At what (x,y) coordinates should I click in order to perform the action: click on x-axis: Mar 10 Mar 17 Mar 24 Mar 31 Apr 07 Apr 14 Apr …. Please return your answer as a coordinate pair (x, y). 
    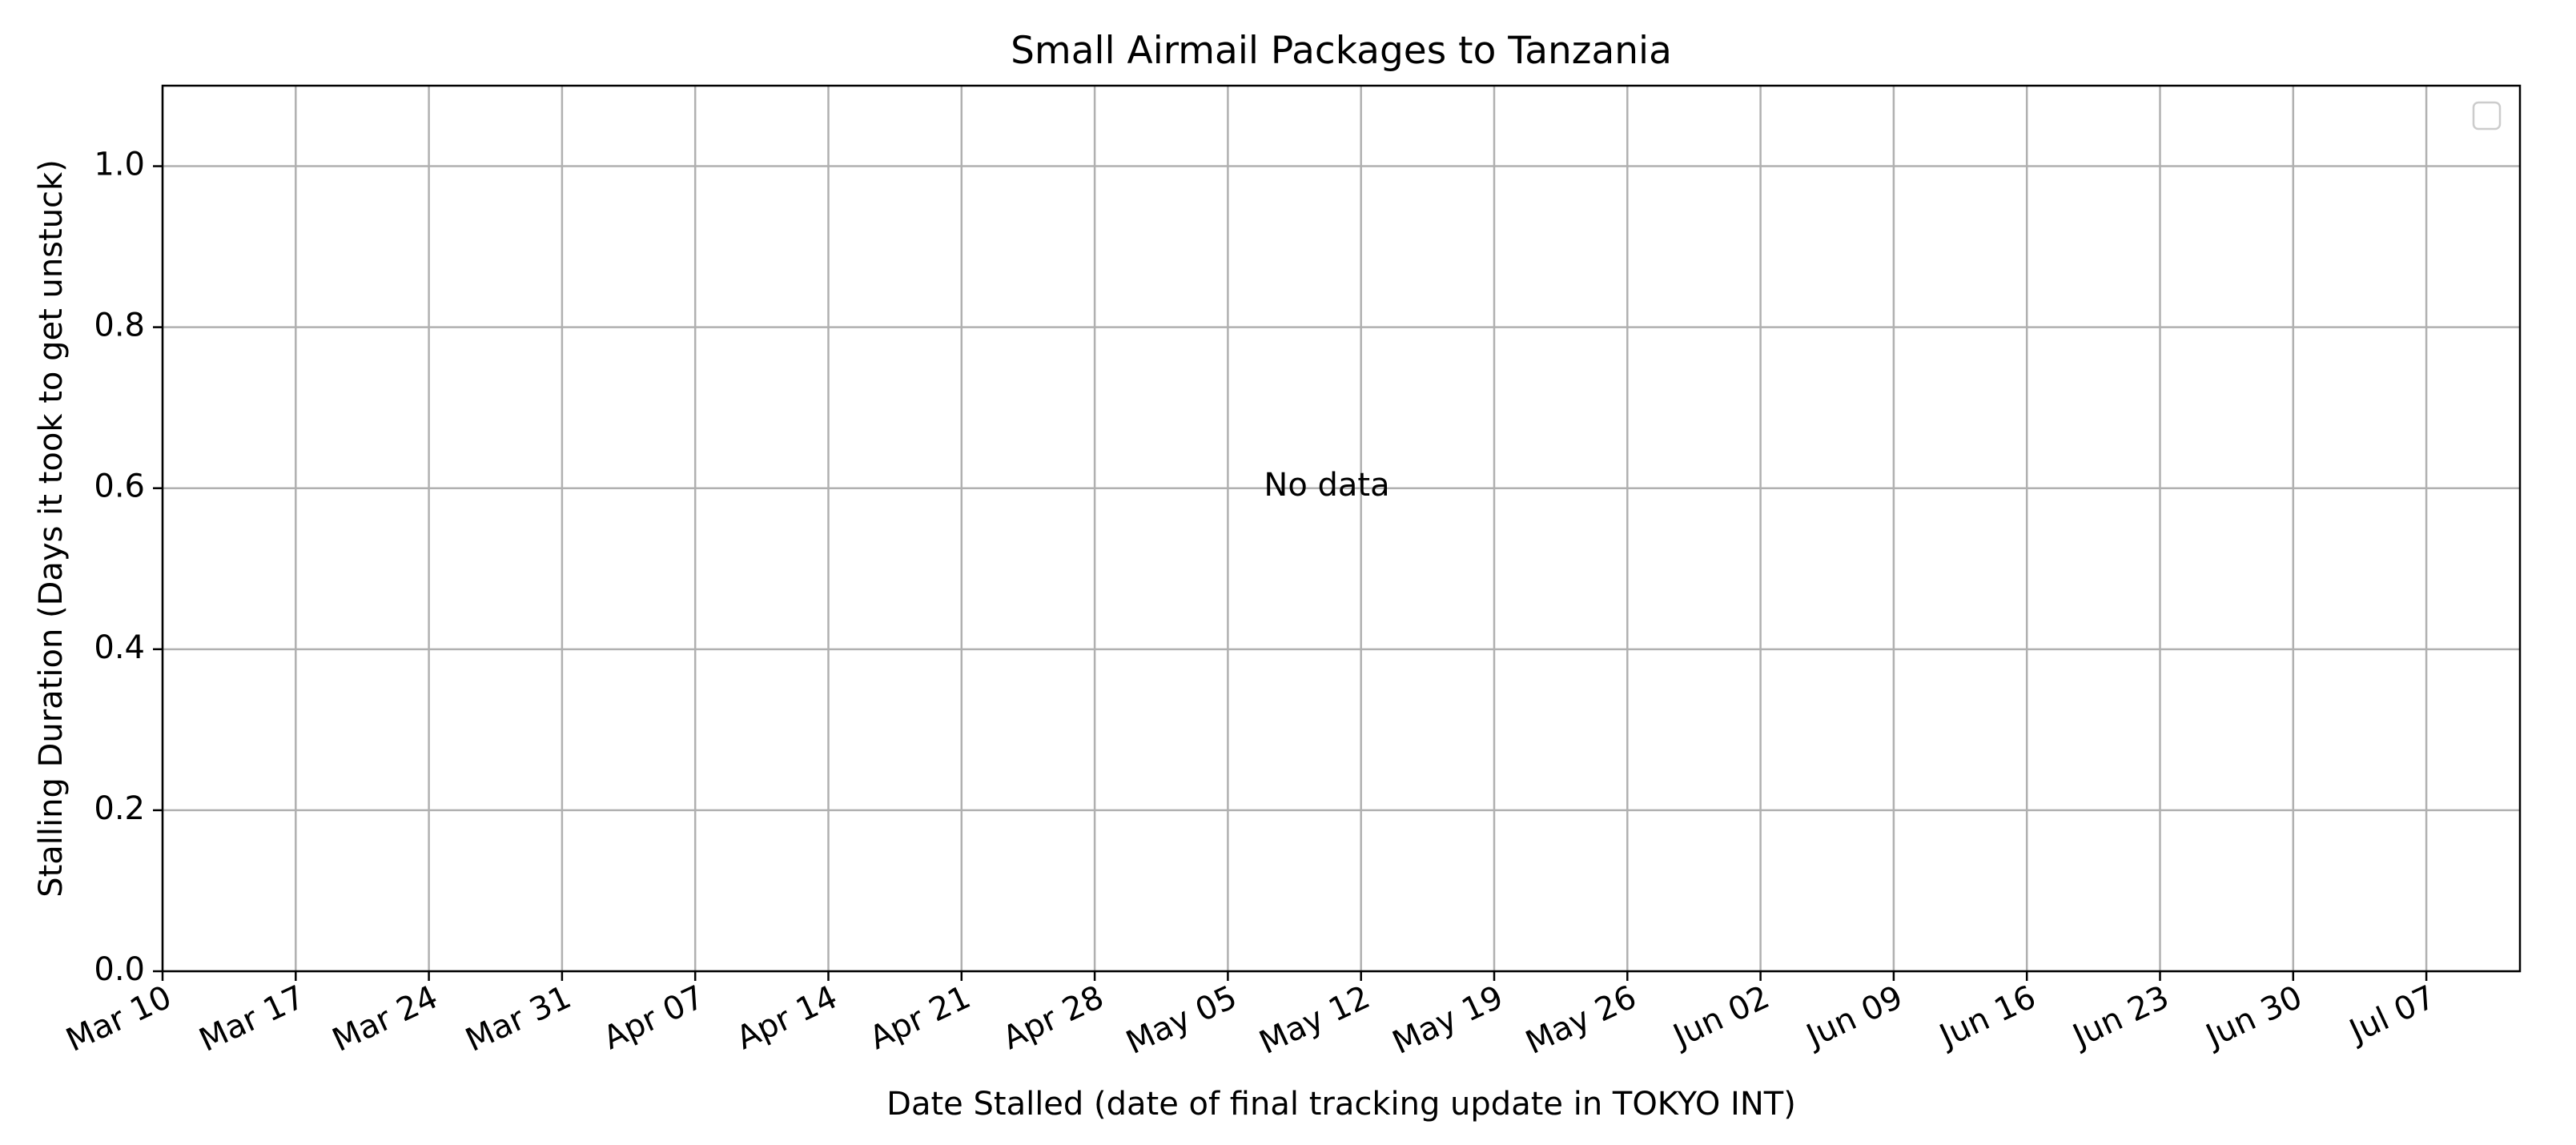
    Looking at the image, I should click on (1251, 1017).